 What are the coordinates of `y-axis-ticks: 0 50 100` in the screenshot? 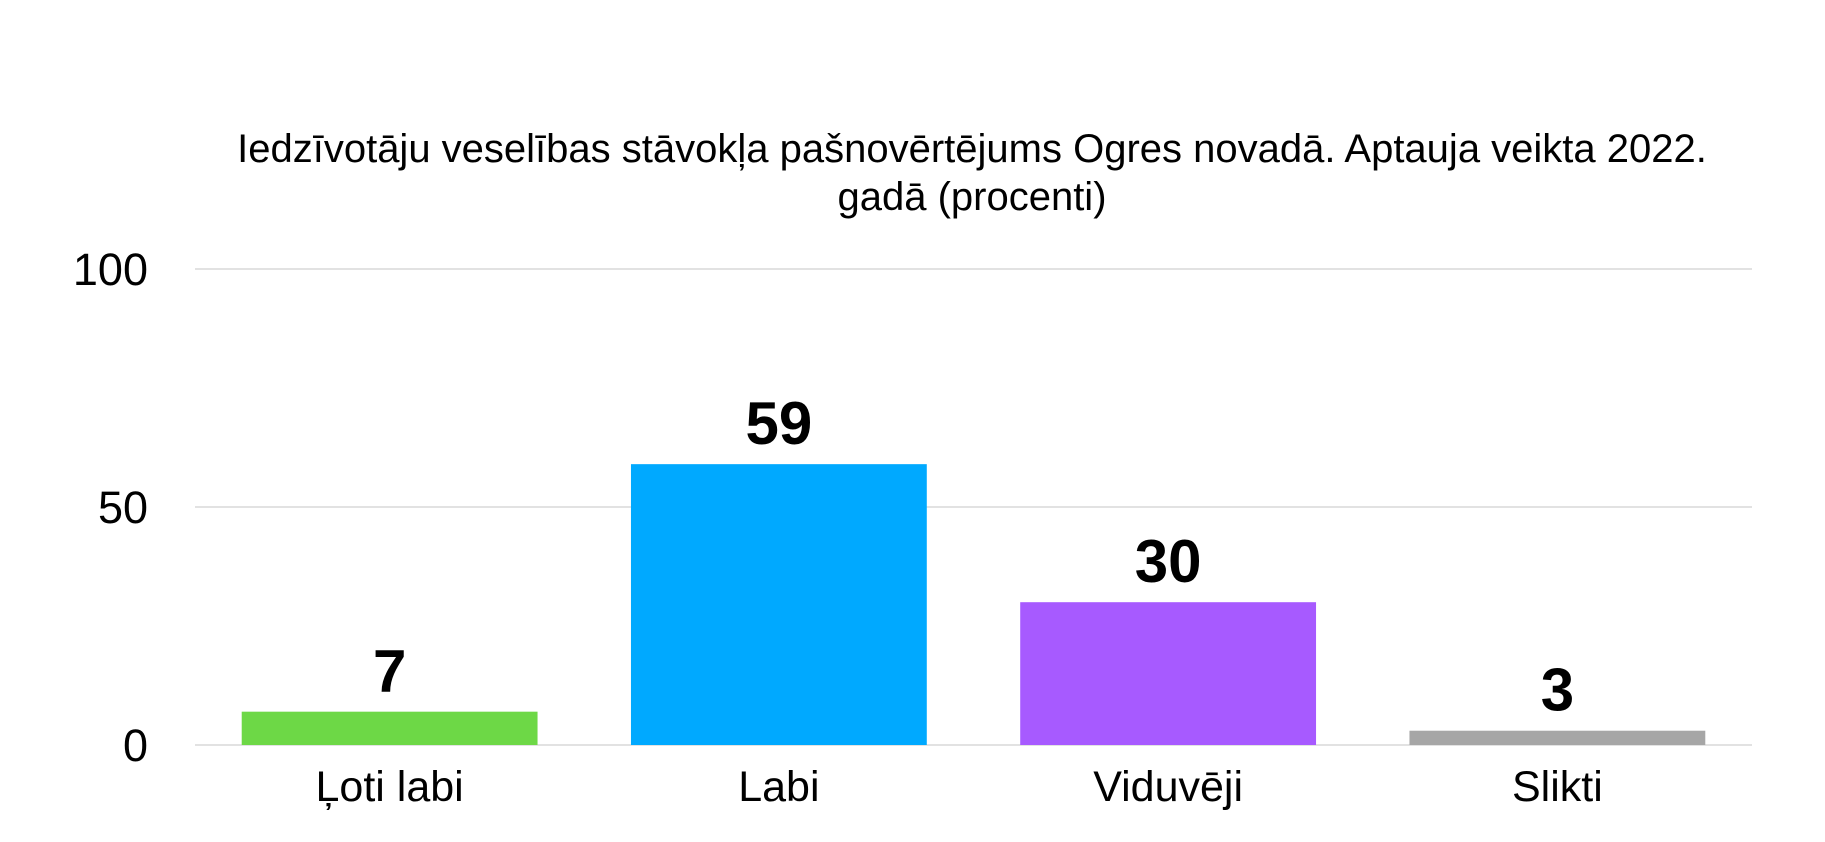 It's located at (110, 507).